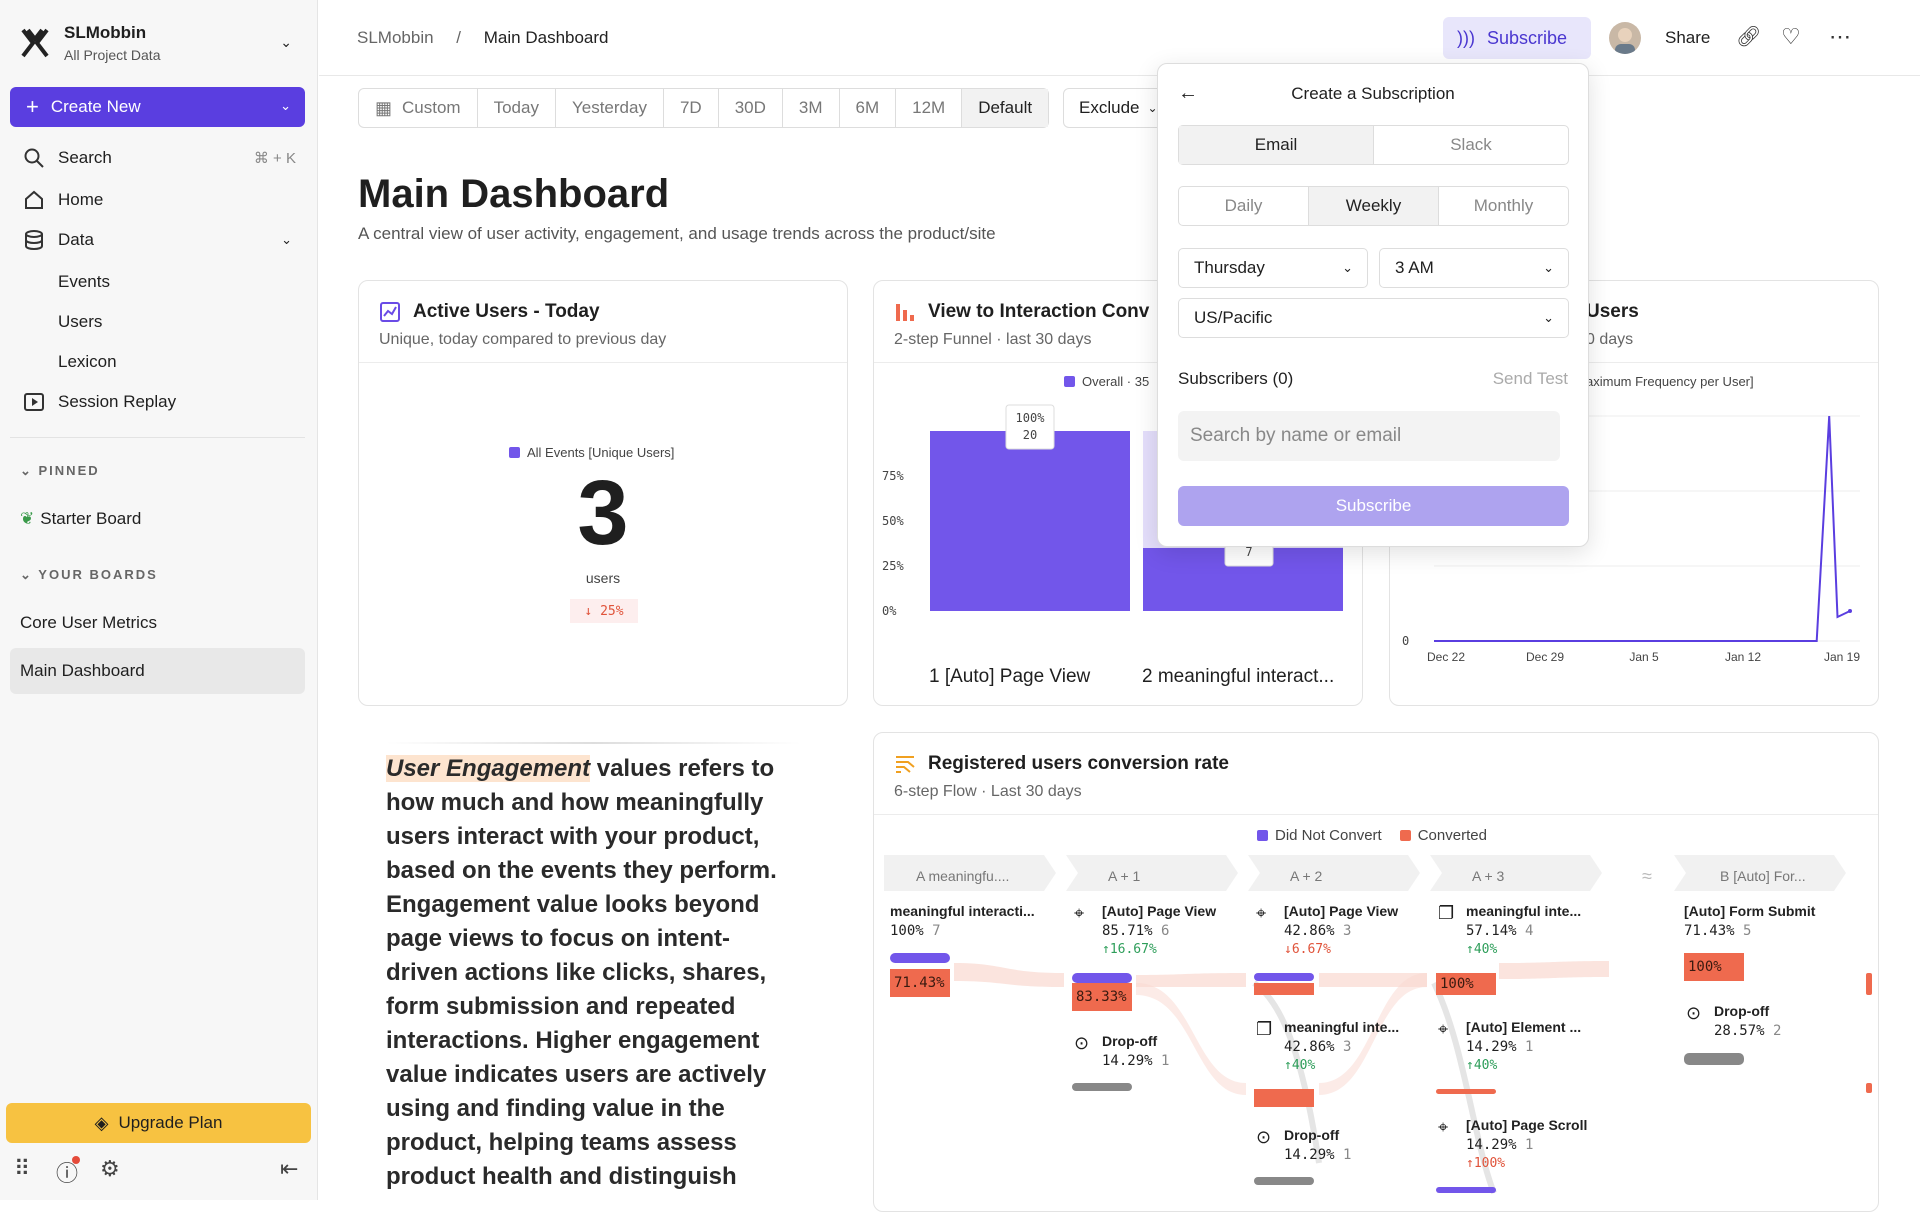 The width and height of the screenshot is (1920, 1212). I want to click on home-icon, so click(34, 199).